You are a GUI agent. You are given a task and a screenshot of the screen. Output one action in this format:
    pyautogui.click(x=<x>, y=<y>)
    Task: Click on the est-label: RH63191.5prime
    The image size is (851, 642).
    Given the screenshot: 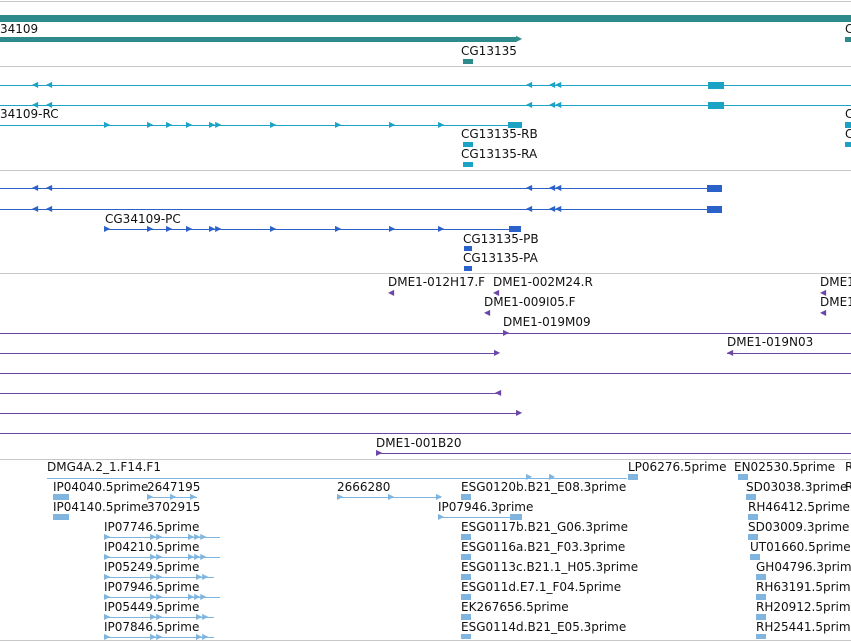 What is the action you would take?
    pyautogui.click(x=803, y=587)
    